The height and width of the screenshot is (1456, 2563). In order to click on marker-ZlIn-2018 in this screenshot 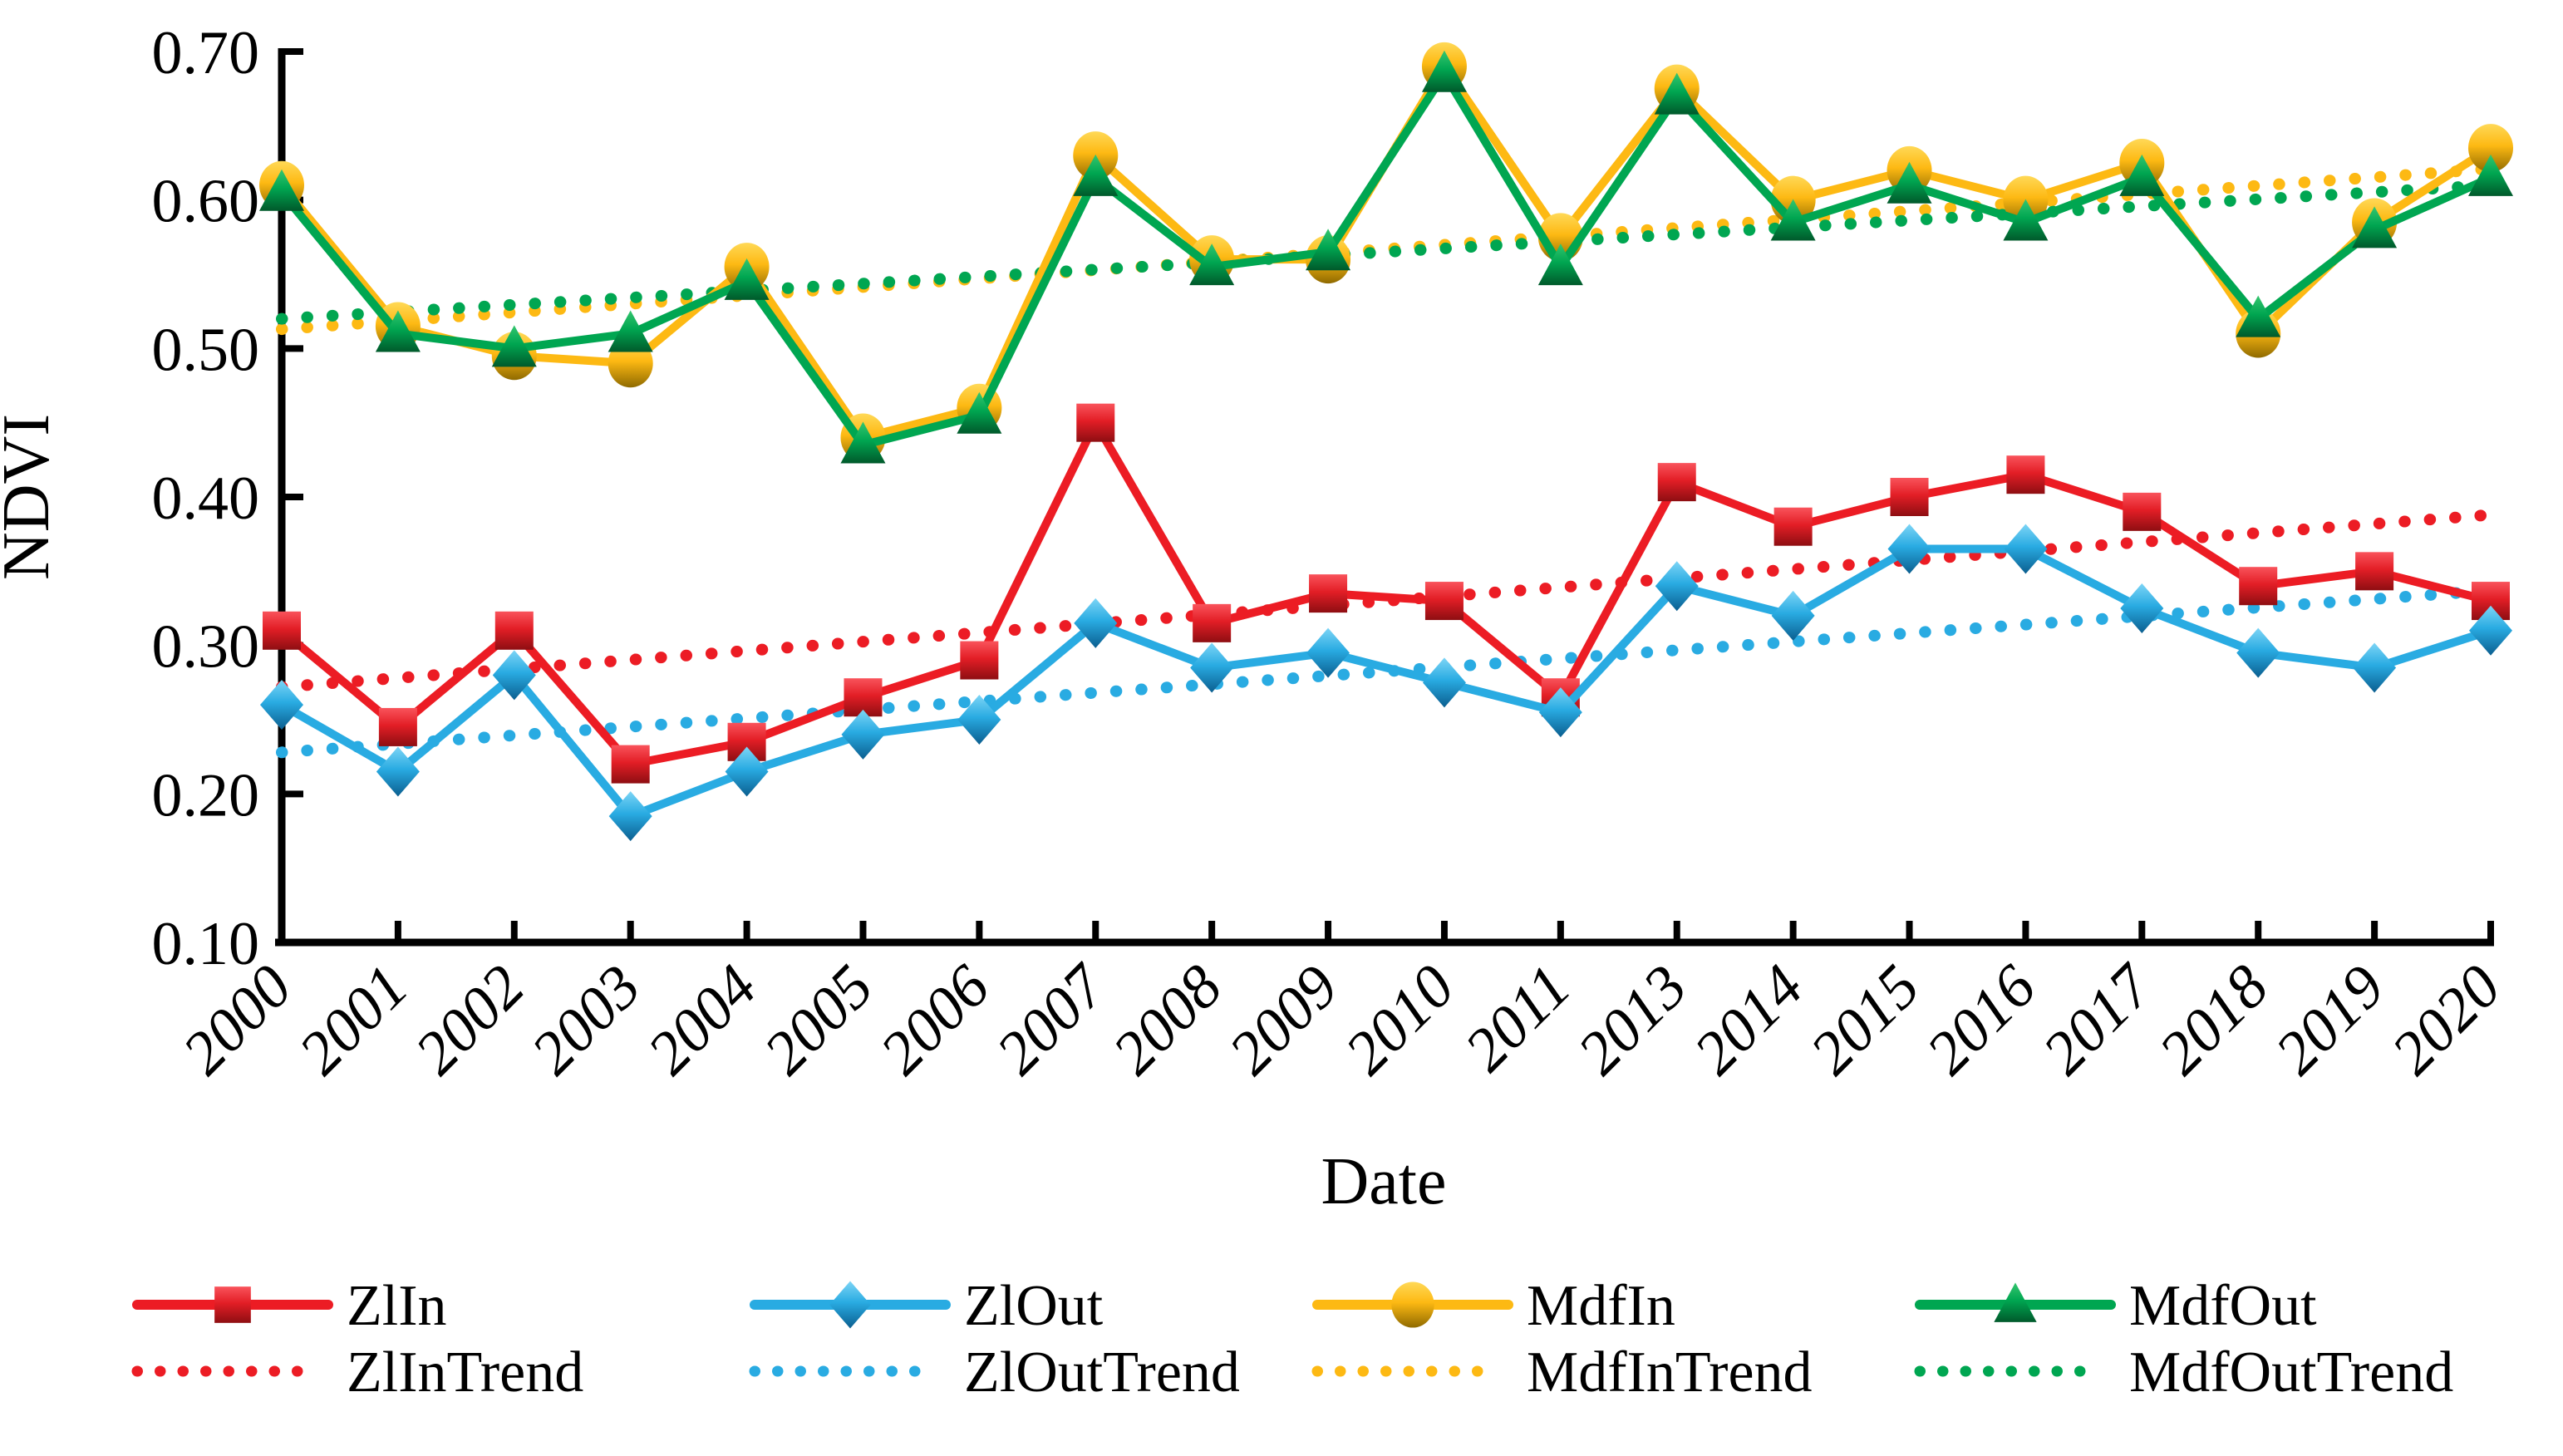, I will do `click(2259, 586)`.